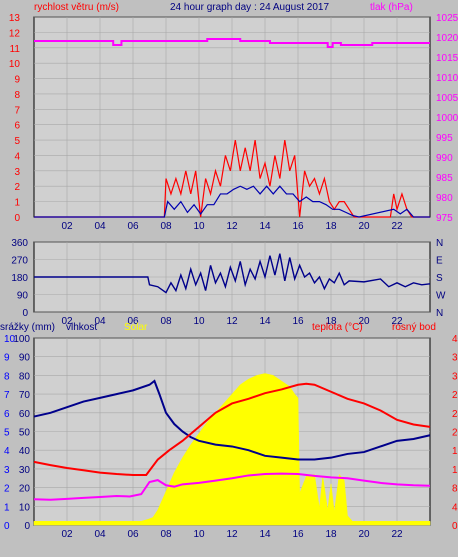  What do you see at coordinates (232, 486) in the screenshot?
I see `series-rosný-bod` at bounding box center [232, 486].